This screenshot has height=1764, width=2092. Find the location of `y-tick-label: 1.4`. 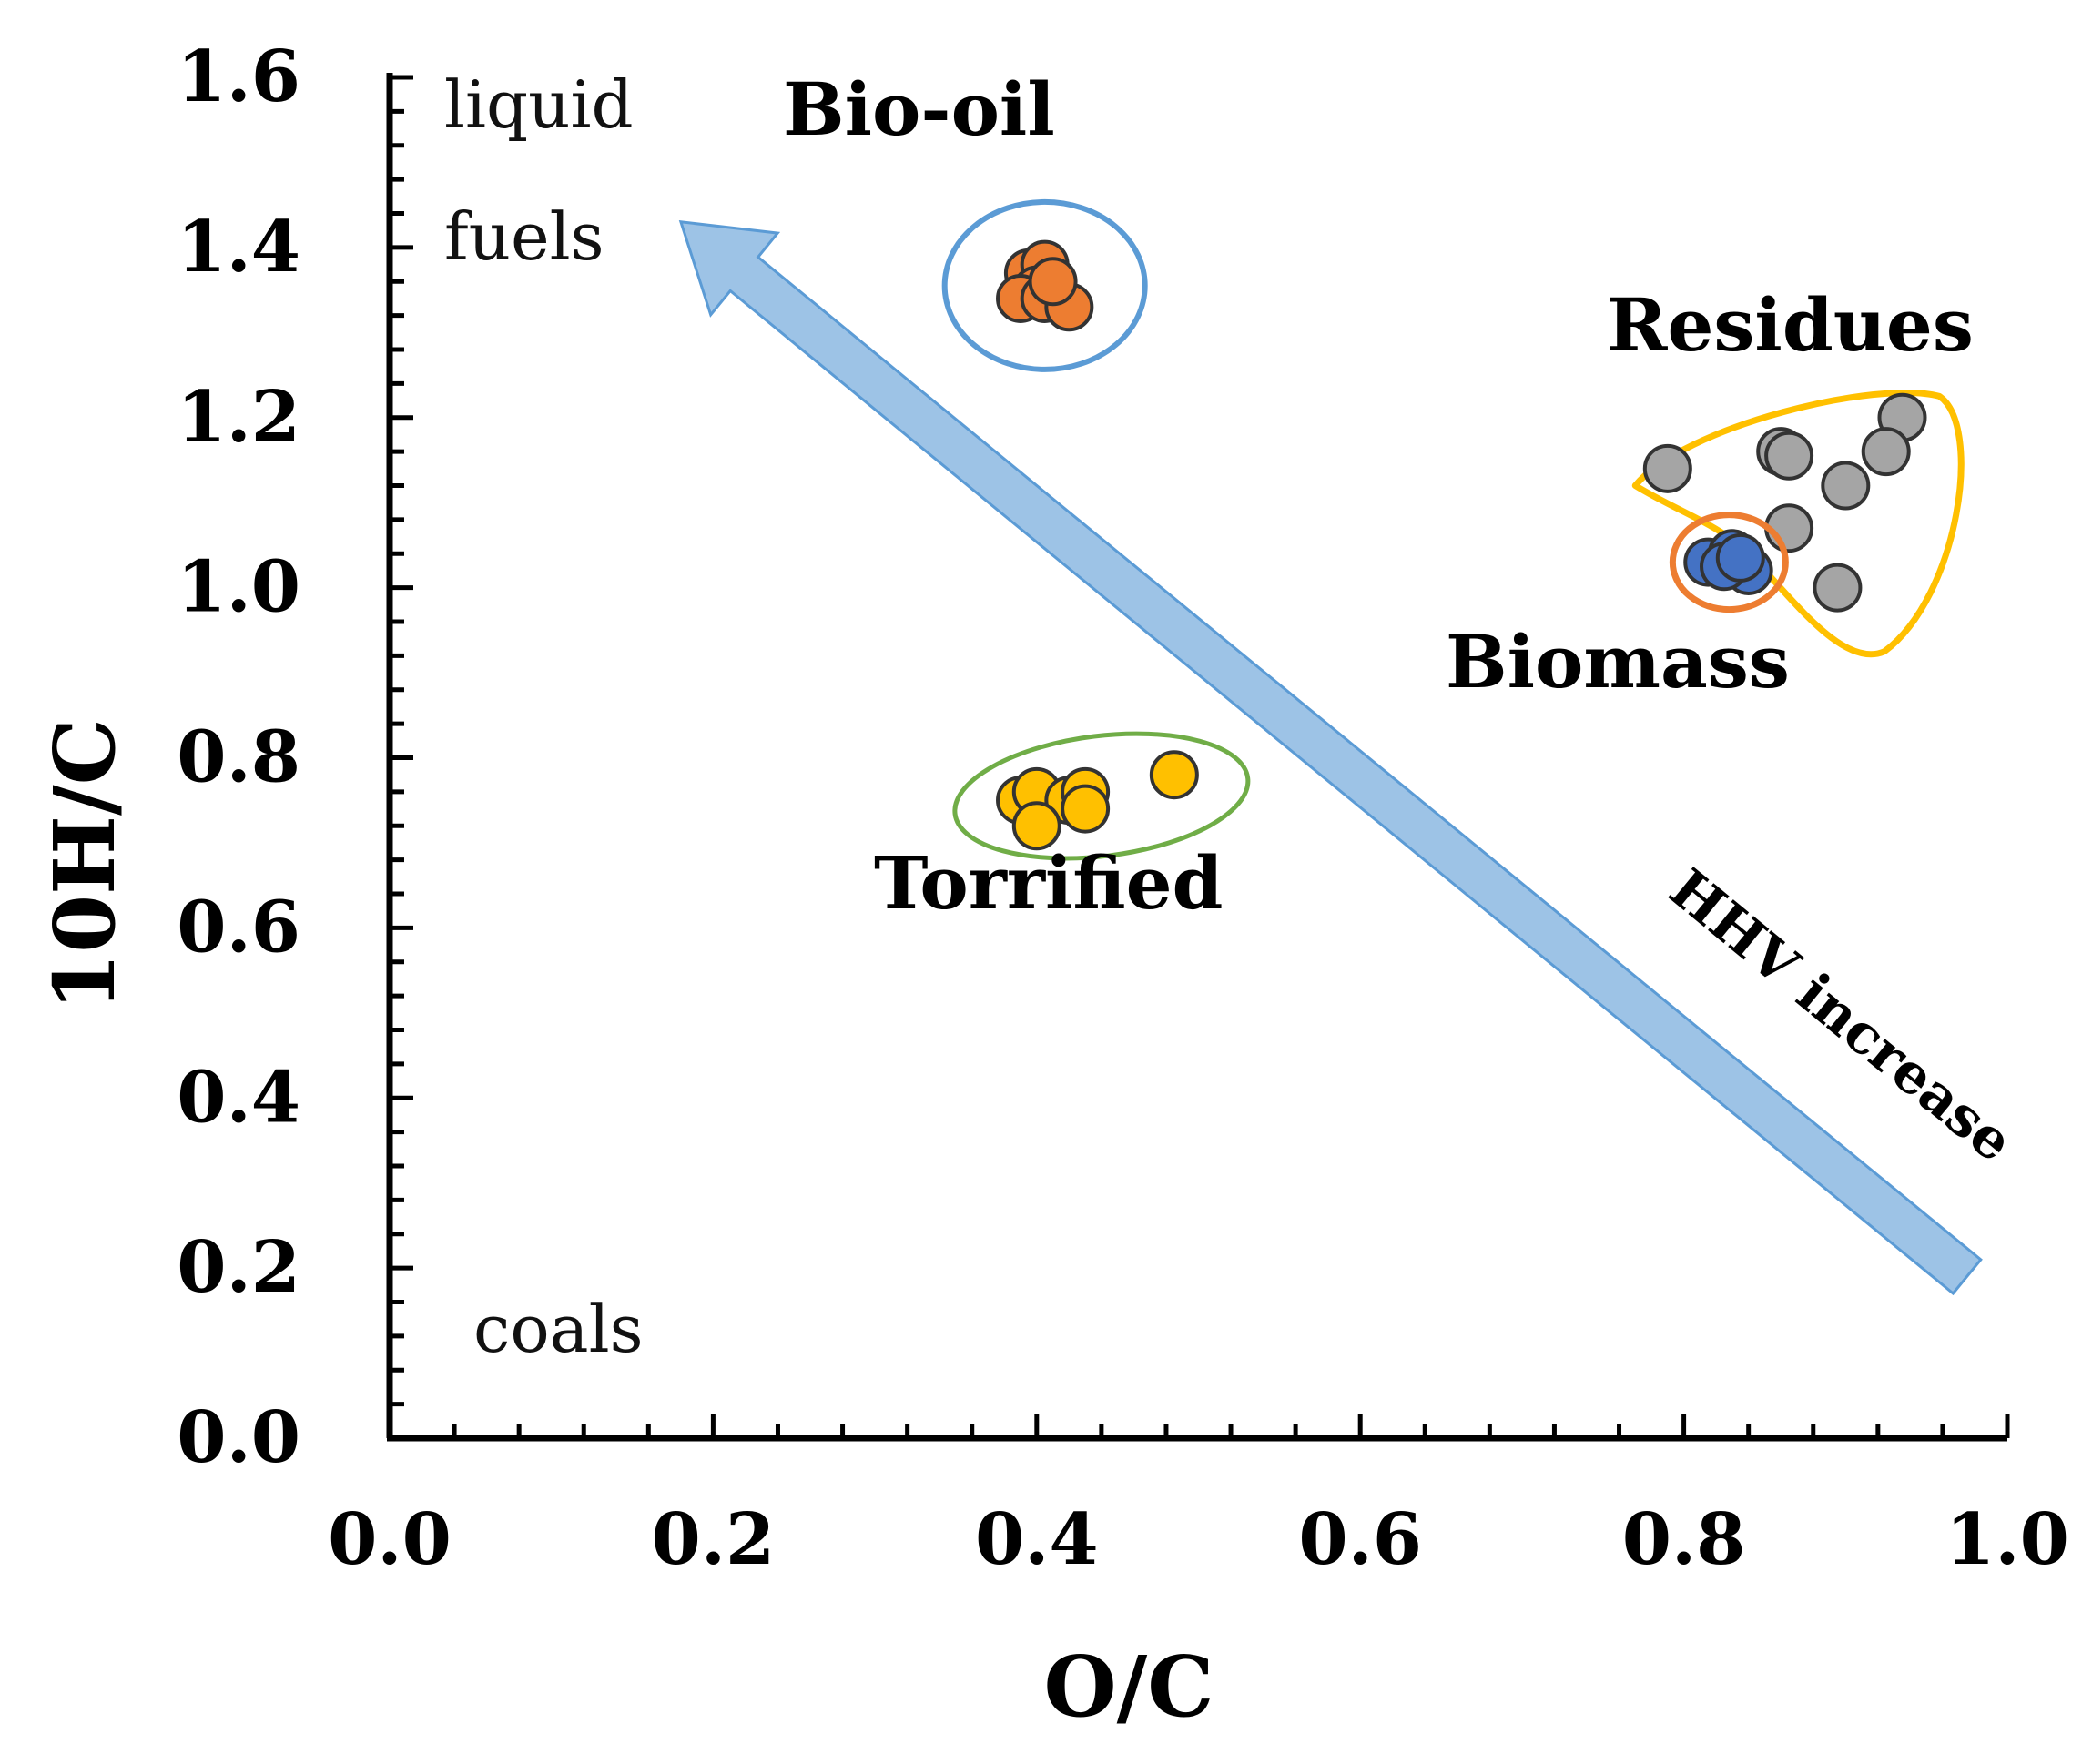

y-tick-label: 1.4 is located at coordinates (238, 247).